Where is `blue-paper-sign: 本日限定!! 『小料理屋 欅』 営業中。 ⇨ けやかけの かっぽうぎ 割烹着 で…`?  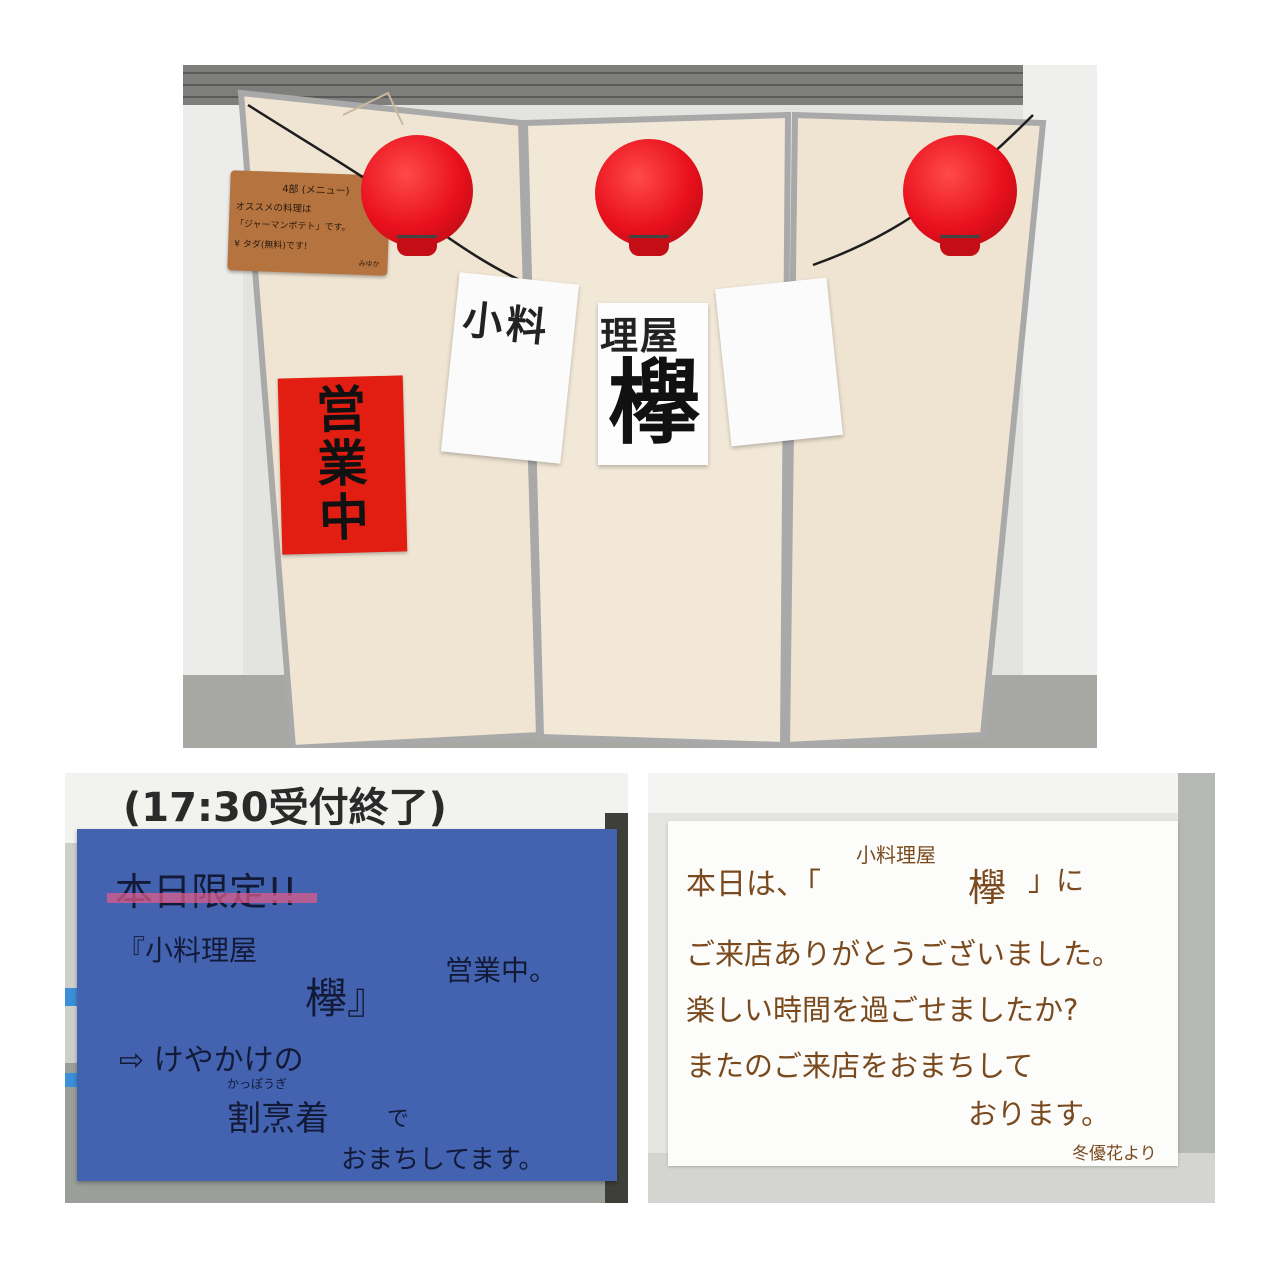 blue-paper-sign: 本日限定!! 『小料理屋 欅』 営業中。 ⇨ けやかけの かっぽうぎ 割烹着 で… is located at coordinates (347, 1005).